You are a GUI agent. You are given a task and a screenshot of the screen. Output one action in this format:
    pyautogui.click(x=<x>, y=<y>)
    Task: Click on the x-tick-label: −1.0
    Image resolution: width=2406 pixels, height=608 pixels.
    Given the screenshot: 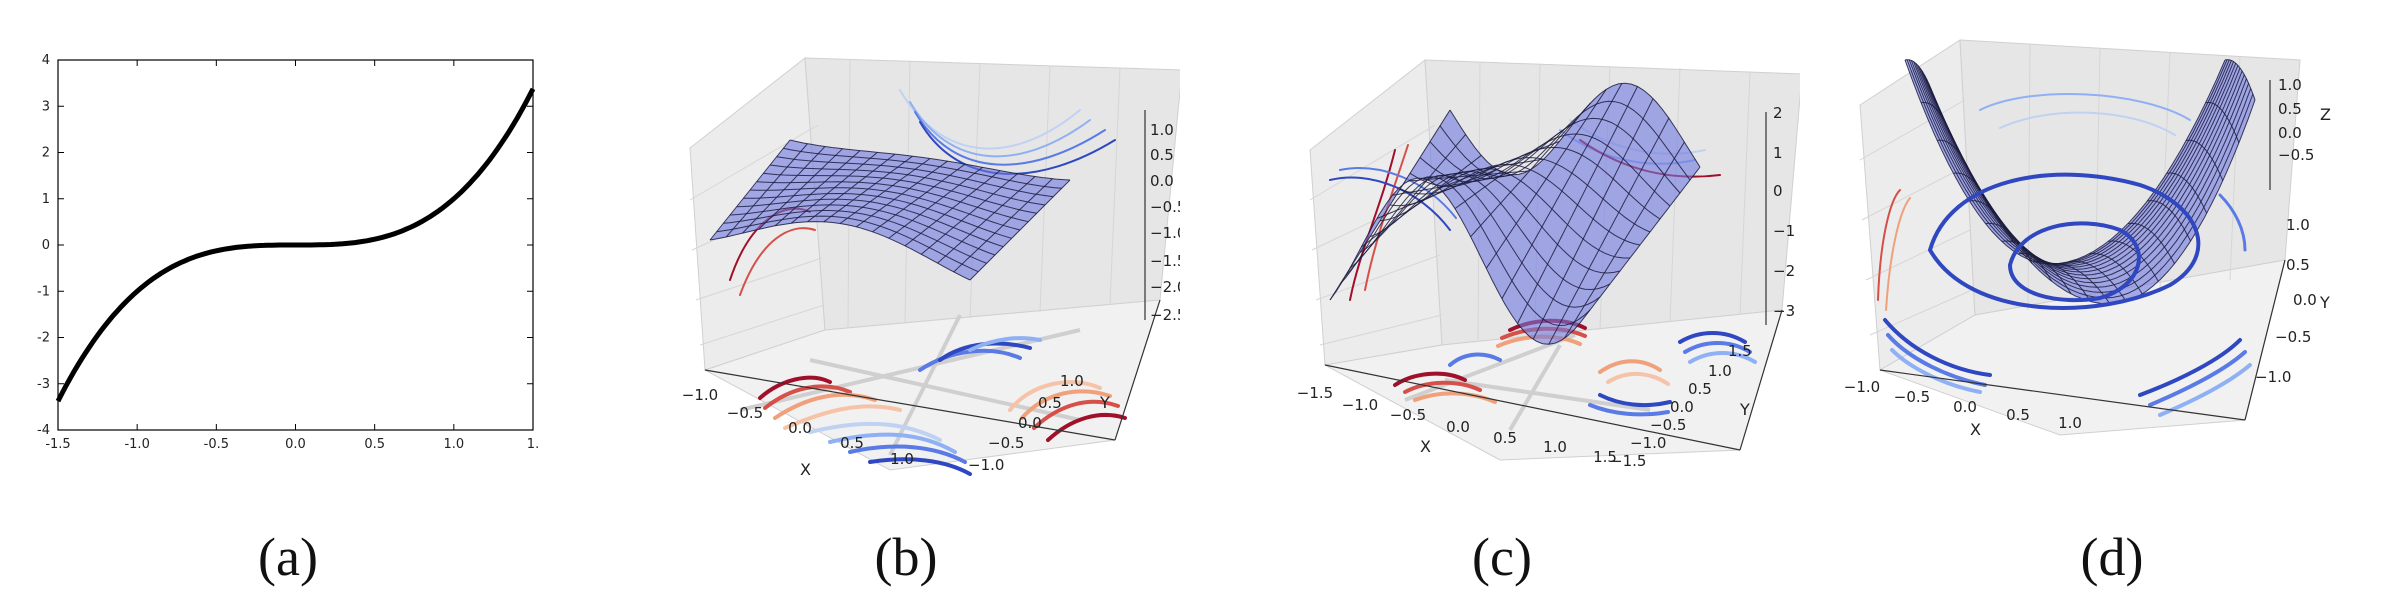 What is the action you would take?
    pyautogui.click(x=1360, y=405)
    